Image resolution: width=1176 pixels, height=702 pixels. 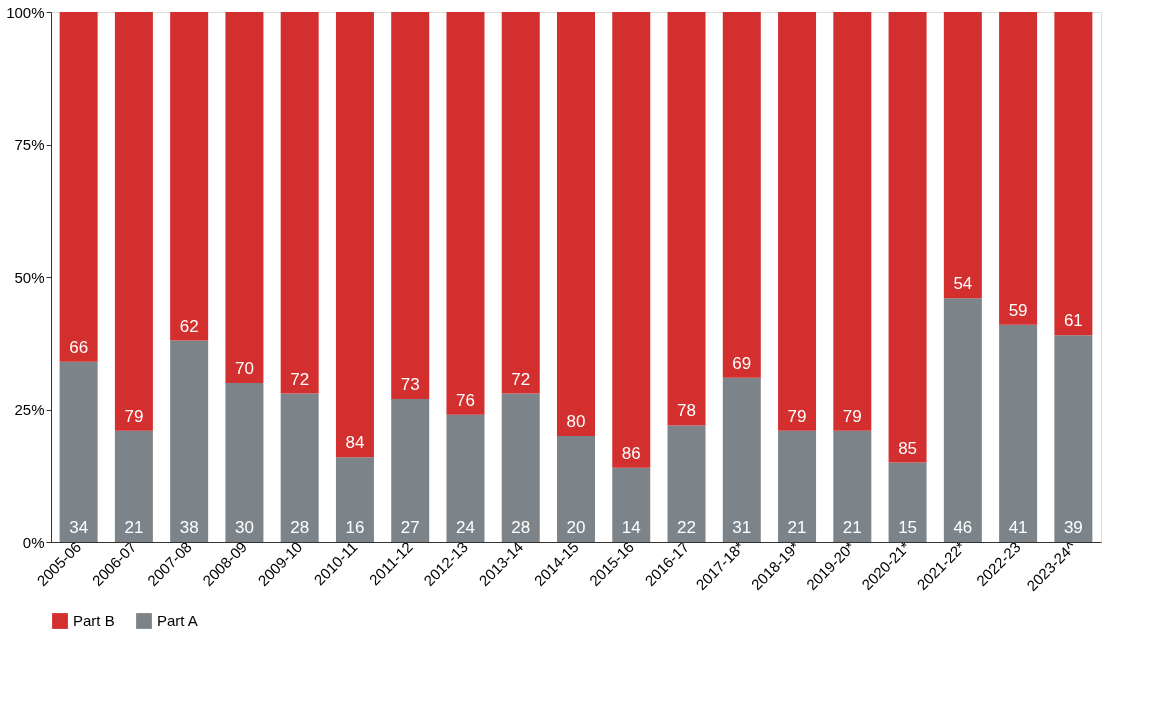 I want to click on y-tick-label: 75%, so click(x=29, y=144).